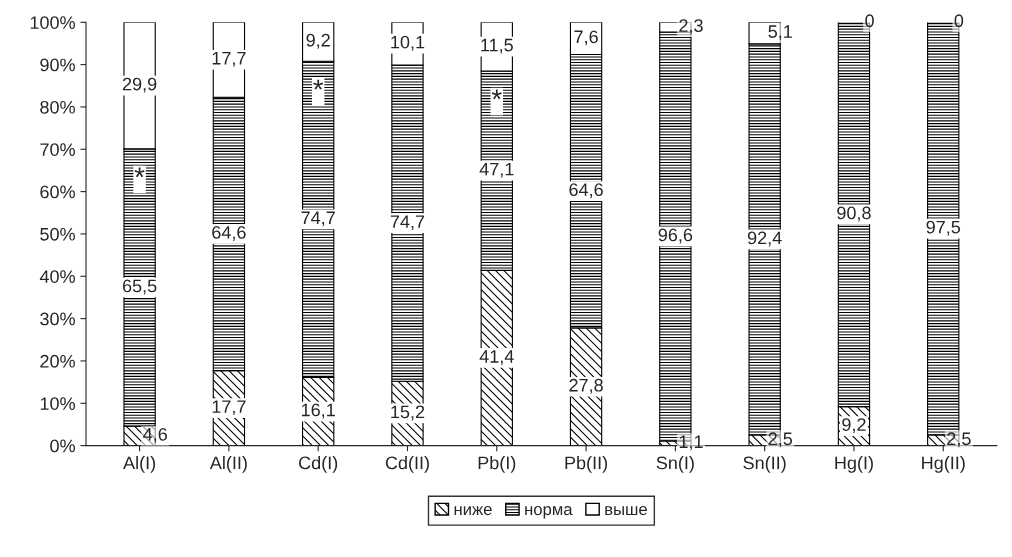  Describe the element at coordinates (318, 464) in the screenshot. I see `x-tick-label: Cd(I)` at that location.